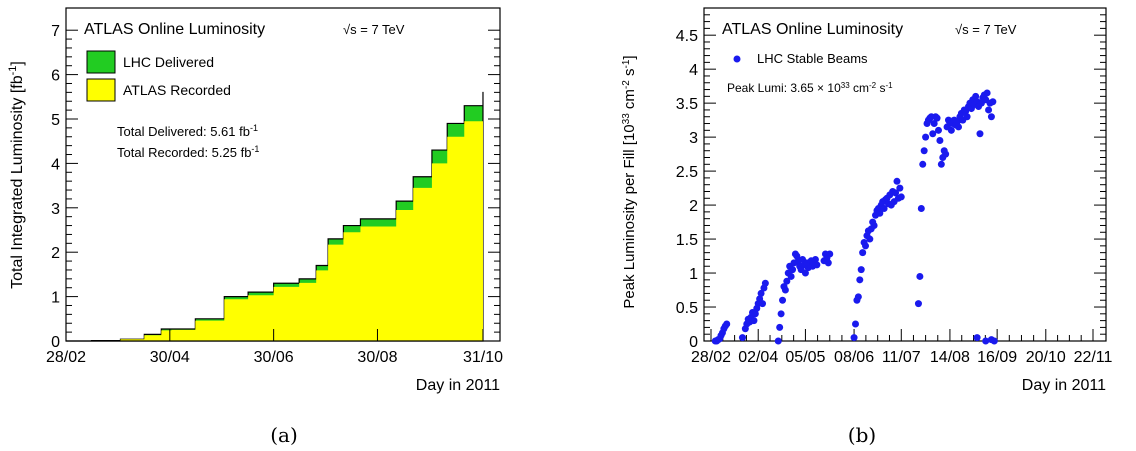 This screenshot has height=451, width=1136. I want to click on legend-label-lhc-delivered: LHC Delivered, so click(168, 62).